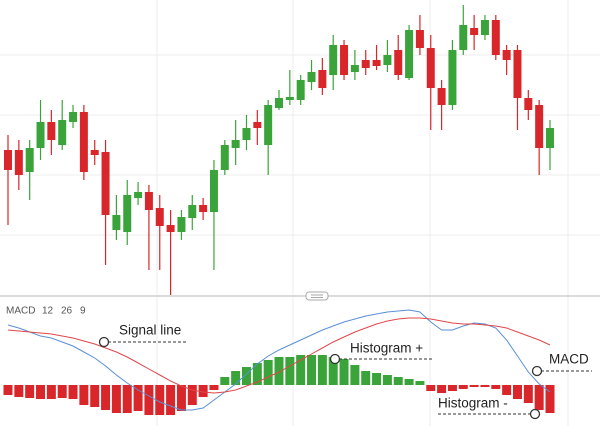 Image resolution: width=600 pixels, height=426 pixels. I want to click on resize-handle, so click(317, 296).